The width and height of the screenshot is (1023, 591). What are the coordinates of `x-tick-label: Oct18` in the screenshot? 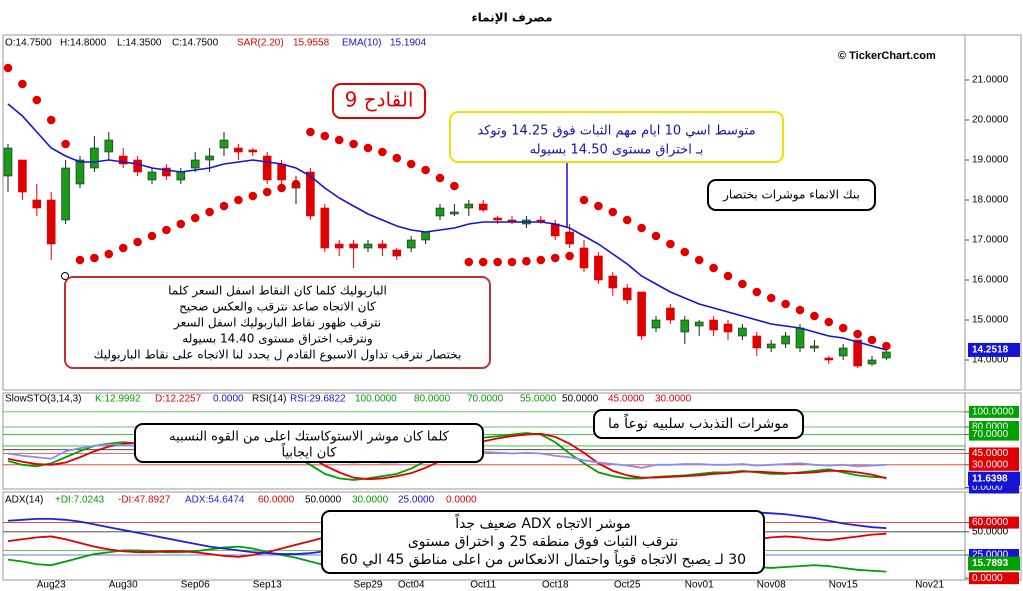 It's located at (555, 585).